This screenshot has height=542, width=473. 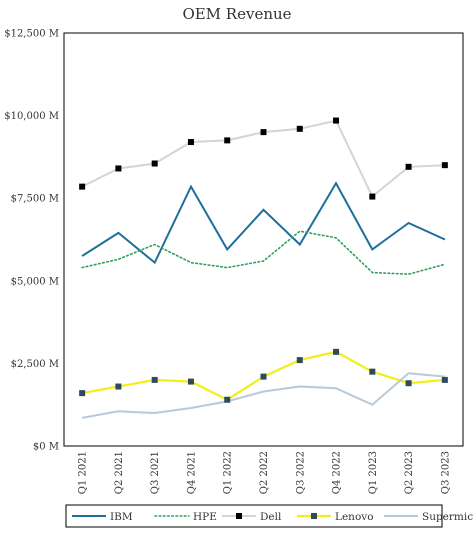 I want to click on x-tick-label: Q3 2023, so click(x=445, y=472).